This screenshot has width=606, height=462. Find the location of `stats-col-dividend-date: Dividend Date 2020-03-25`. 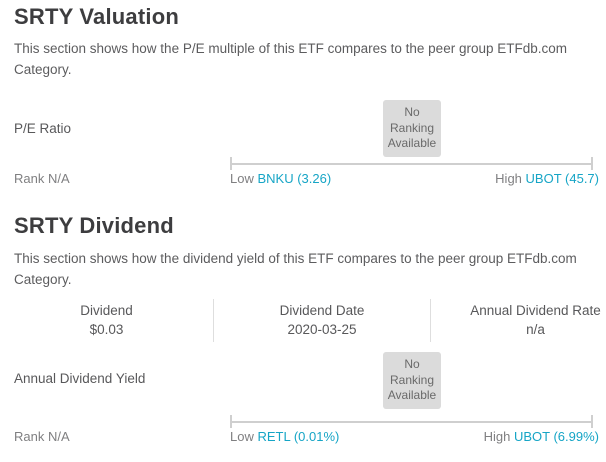

stats-col-dividend-date: Dividend Date 2020-03-25 is located at coordinates (321, 320).